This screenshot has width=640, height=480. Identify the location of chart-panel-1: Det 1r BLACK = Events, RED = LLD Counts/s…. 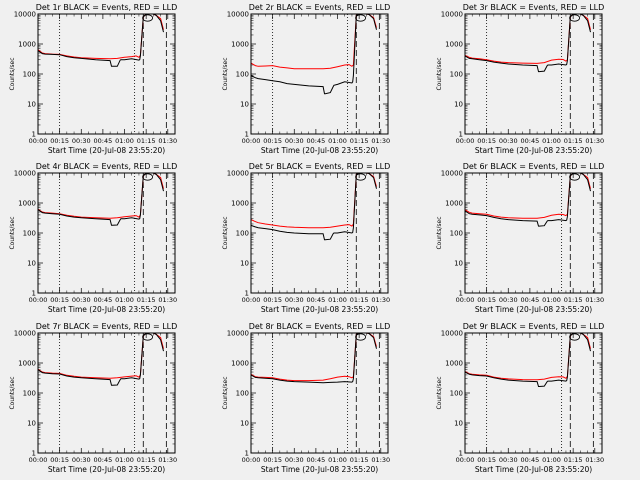
(93, 79).